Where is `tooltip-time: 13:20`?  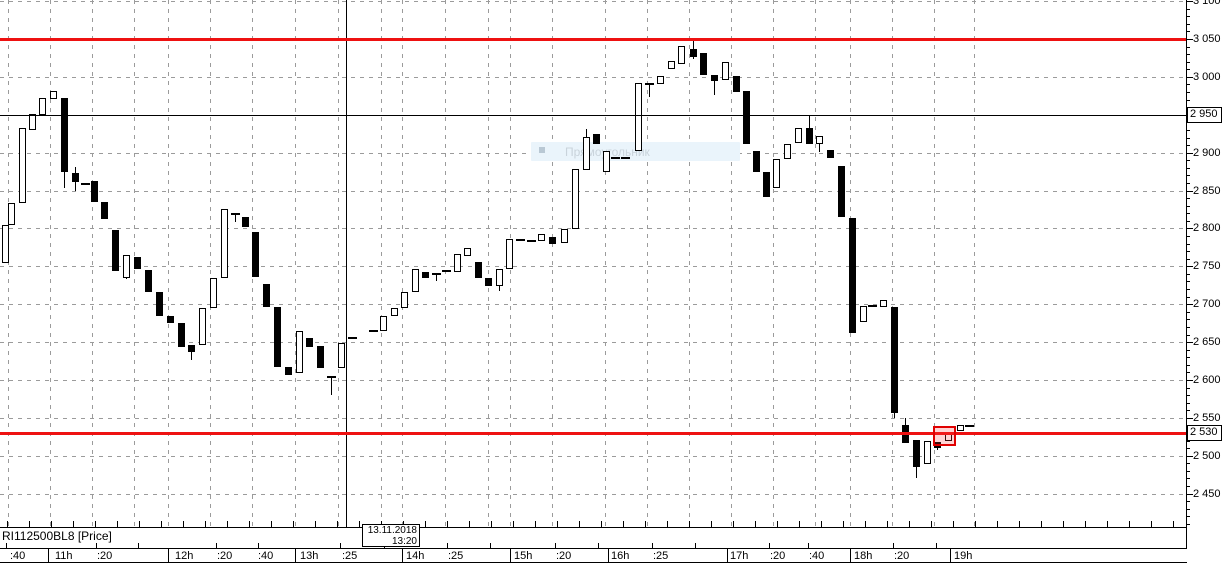
tooltip-time: 13:20 is located at coordinates (404, 541).